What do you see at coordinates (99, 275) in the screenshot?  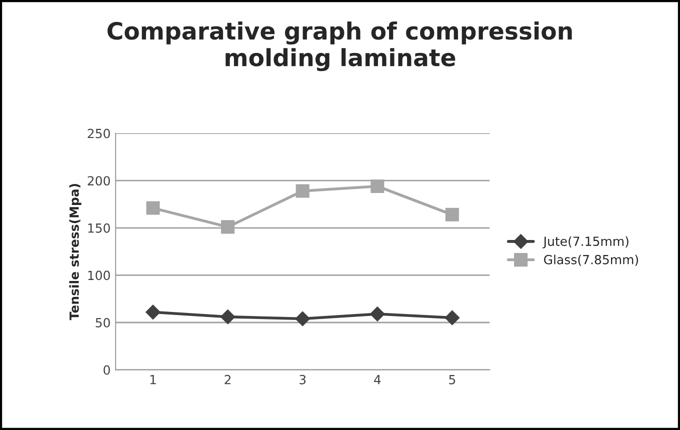 I see `y-tick-label: 100` at bounding box center [99, 275].